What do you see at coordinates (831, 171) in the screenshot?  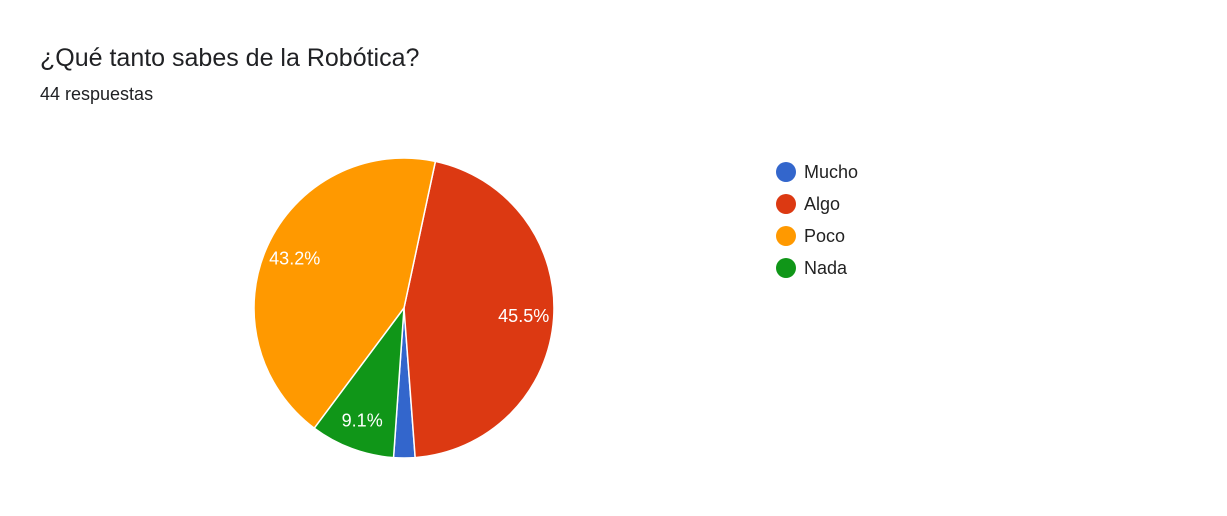 I see `legend-label-mucho: Mucho` at bounding box center [831, 171].